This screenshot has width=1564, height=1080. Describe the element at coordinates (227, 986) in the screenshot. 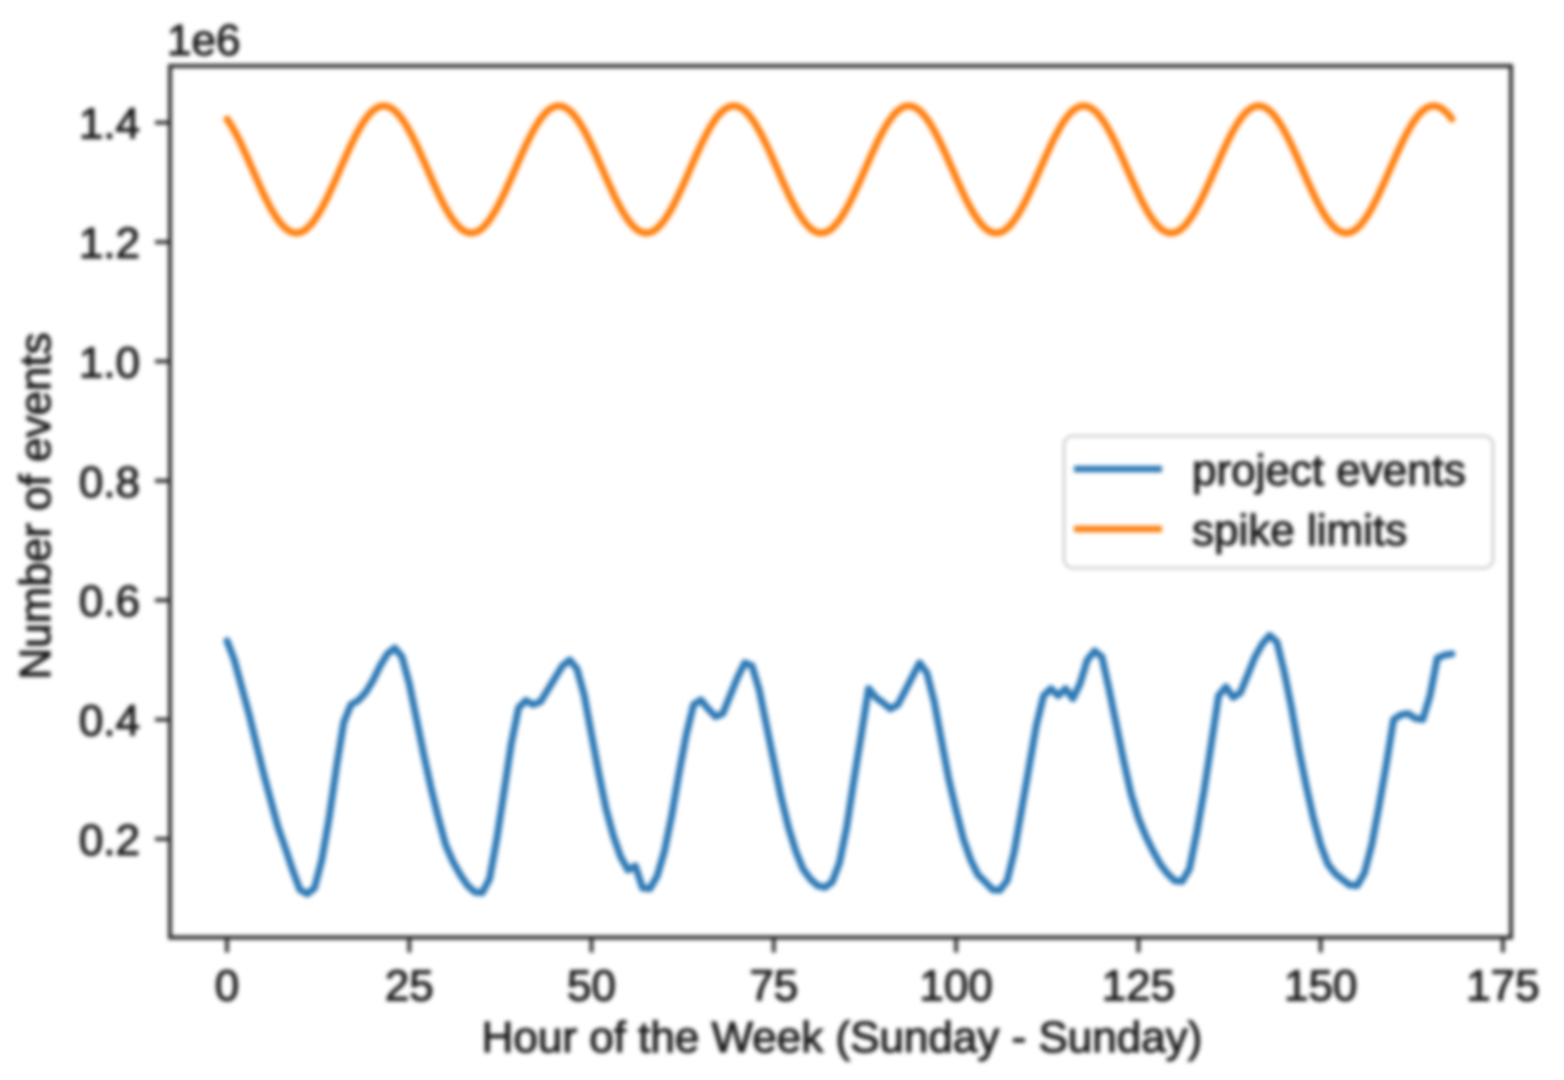

I see `svg-text: 0` at that location.